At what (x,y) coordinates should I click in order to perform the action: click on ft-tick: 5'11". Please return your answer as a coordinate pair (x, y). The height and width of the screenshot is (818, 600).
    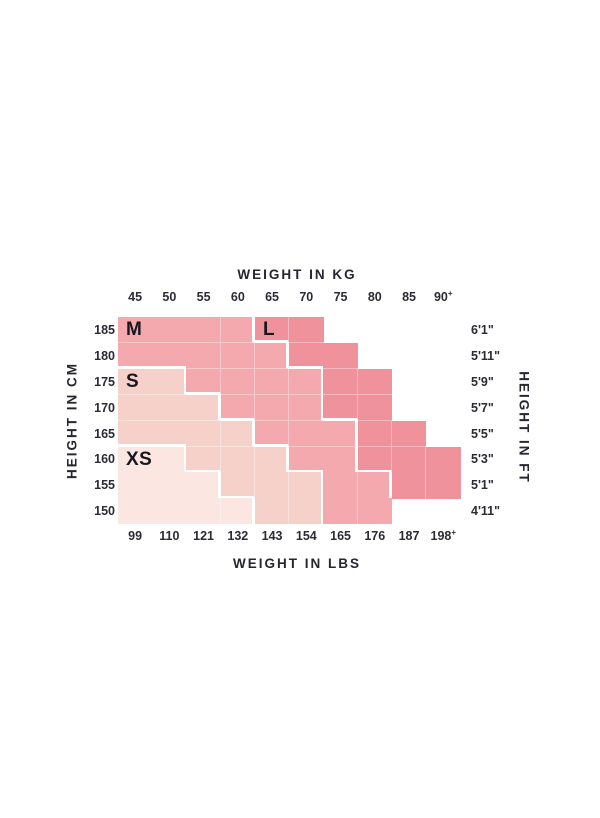
    Looking at the image, I should click on (486, 355).